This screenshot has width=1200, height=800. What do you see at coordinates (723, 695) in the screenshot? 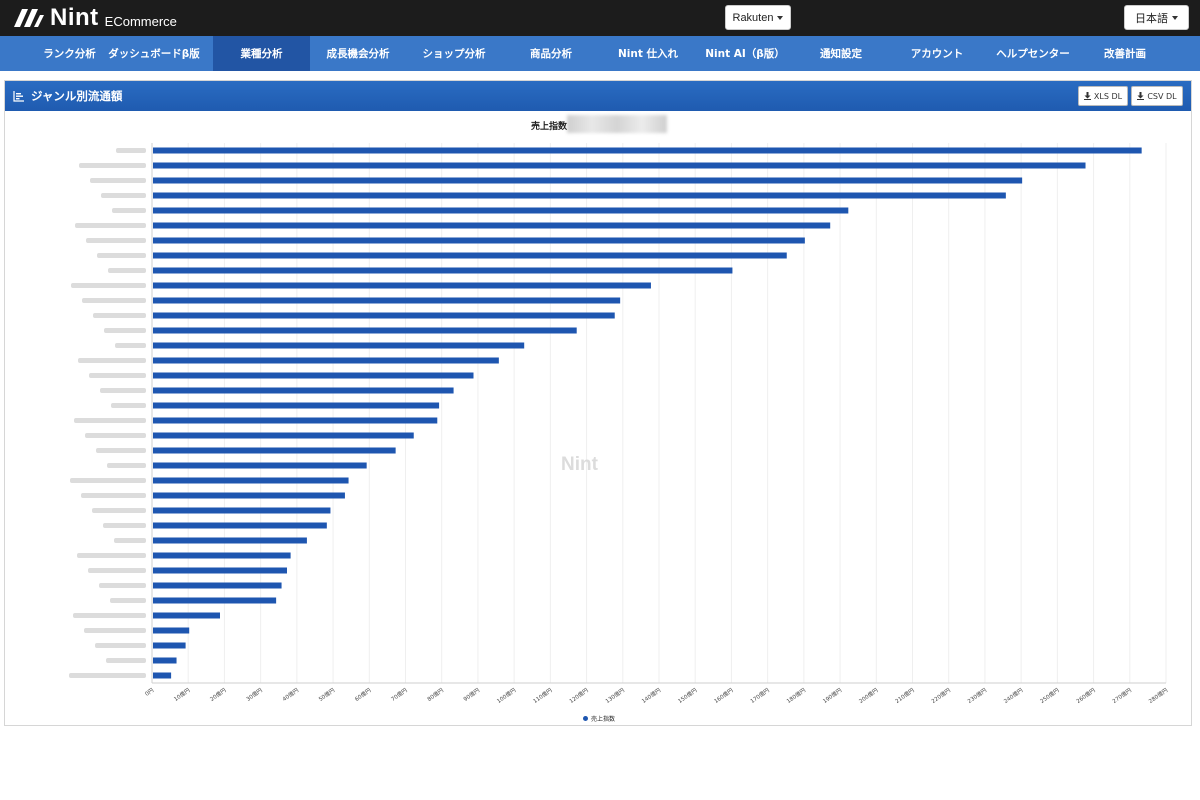
I see `x-tick-label: 160億円` at bounding box center [723, 695].